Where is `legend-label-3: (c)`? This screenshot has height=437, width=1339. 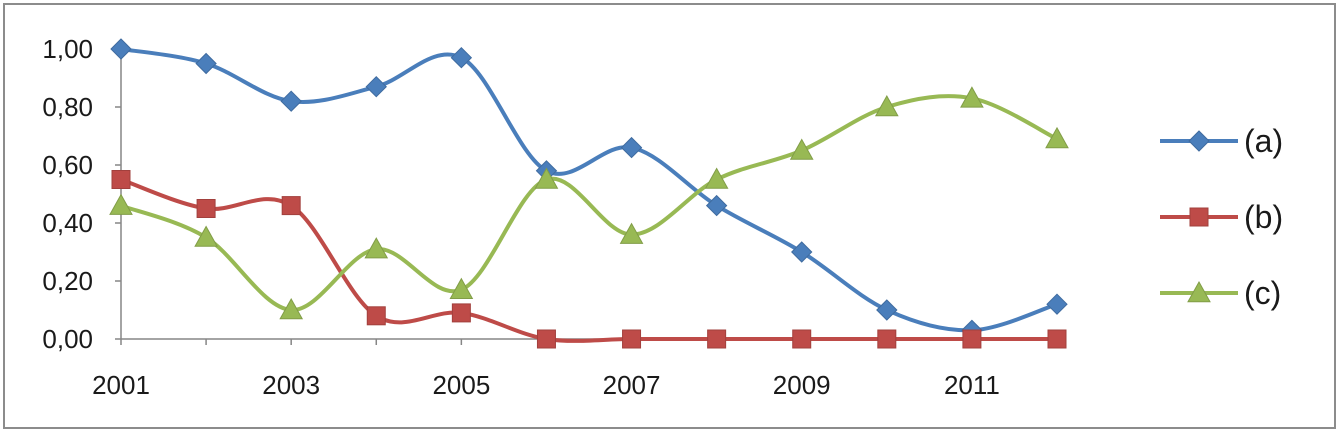
legend-label-3: (c) is located at coordinates (1262, 293).